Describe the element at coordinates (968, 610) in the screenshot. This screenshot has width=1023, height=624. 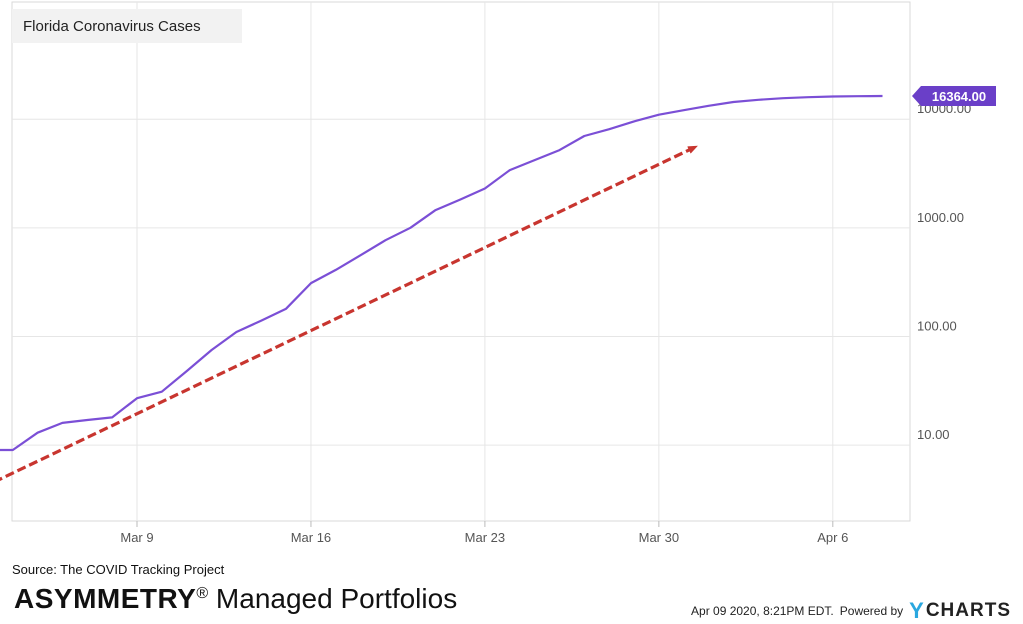
I see `ycharts-text: CHARTS` at that location.